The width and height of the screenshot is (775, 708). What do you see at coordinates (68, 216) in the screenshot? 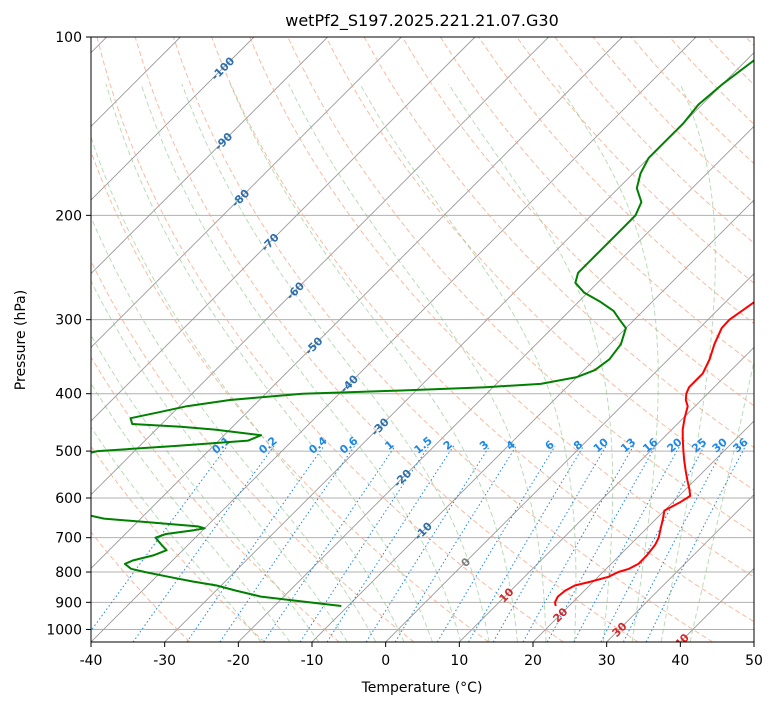
I see `y-tick-label: 200` at bounding box center [68, 216].